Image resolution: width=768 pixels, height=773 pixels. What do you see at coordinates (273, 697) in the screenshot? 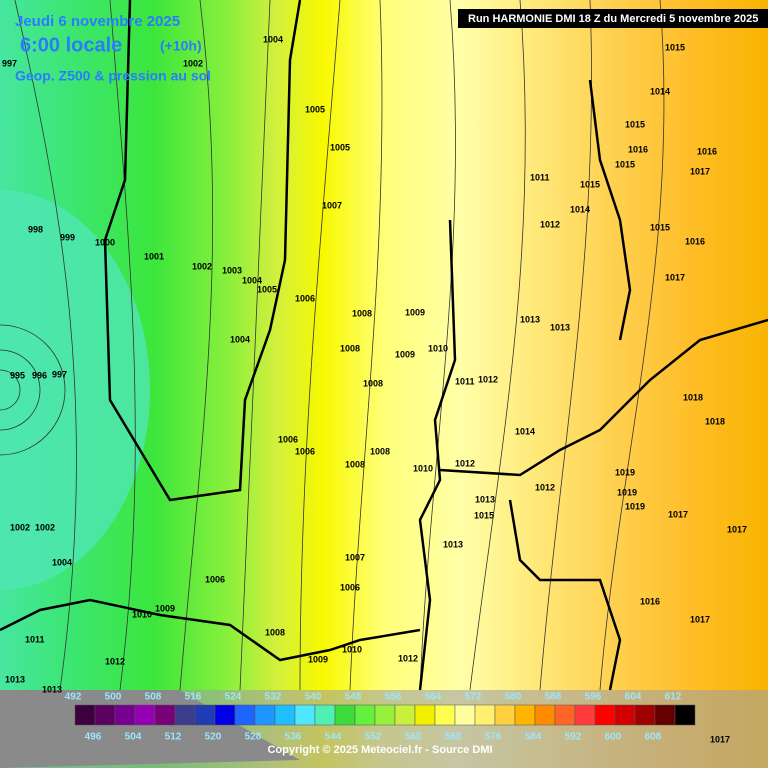
I see `colorbar-top-label: 532` at bounding box center [273, 697].